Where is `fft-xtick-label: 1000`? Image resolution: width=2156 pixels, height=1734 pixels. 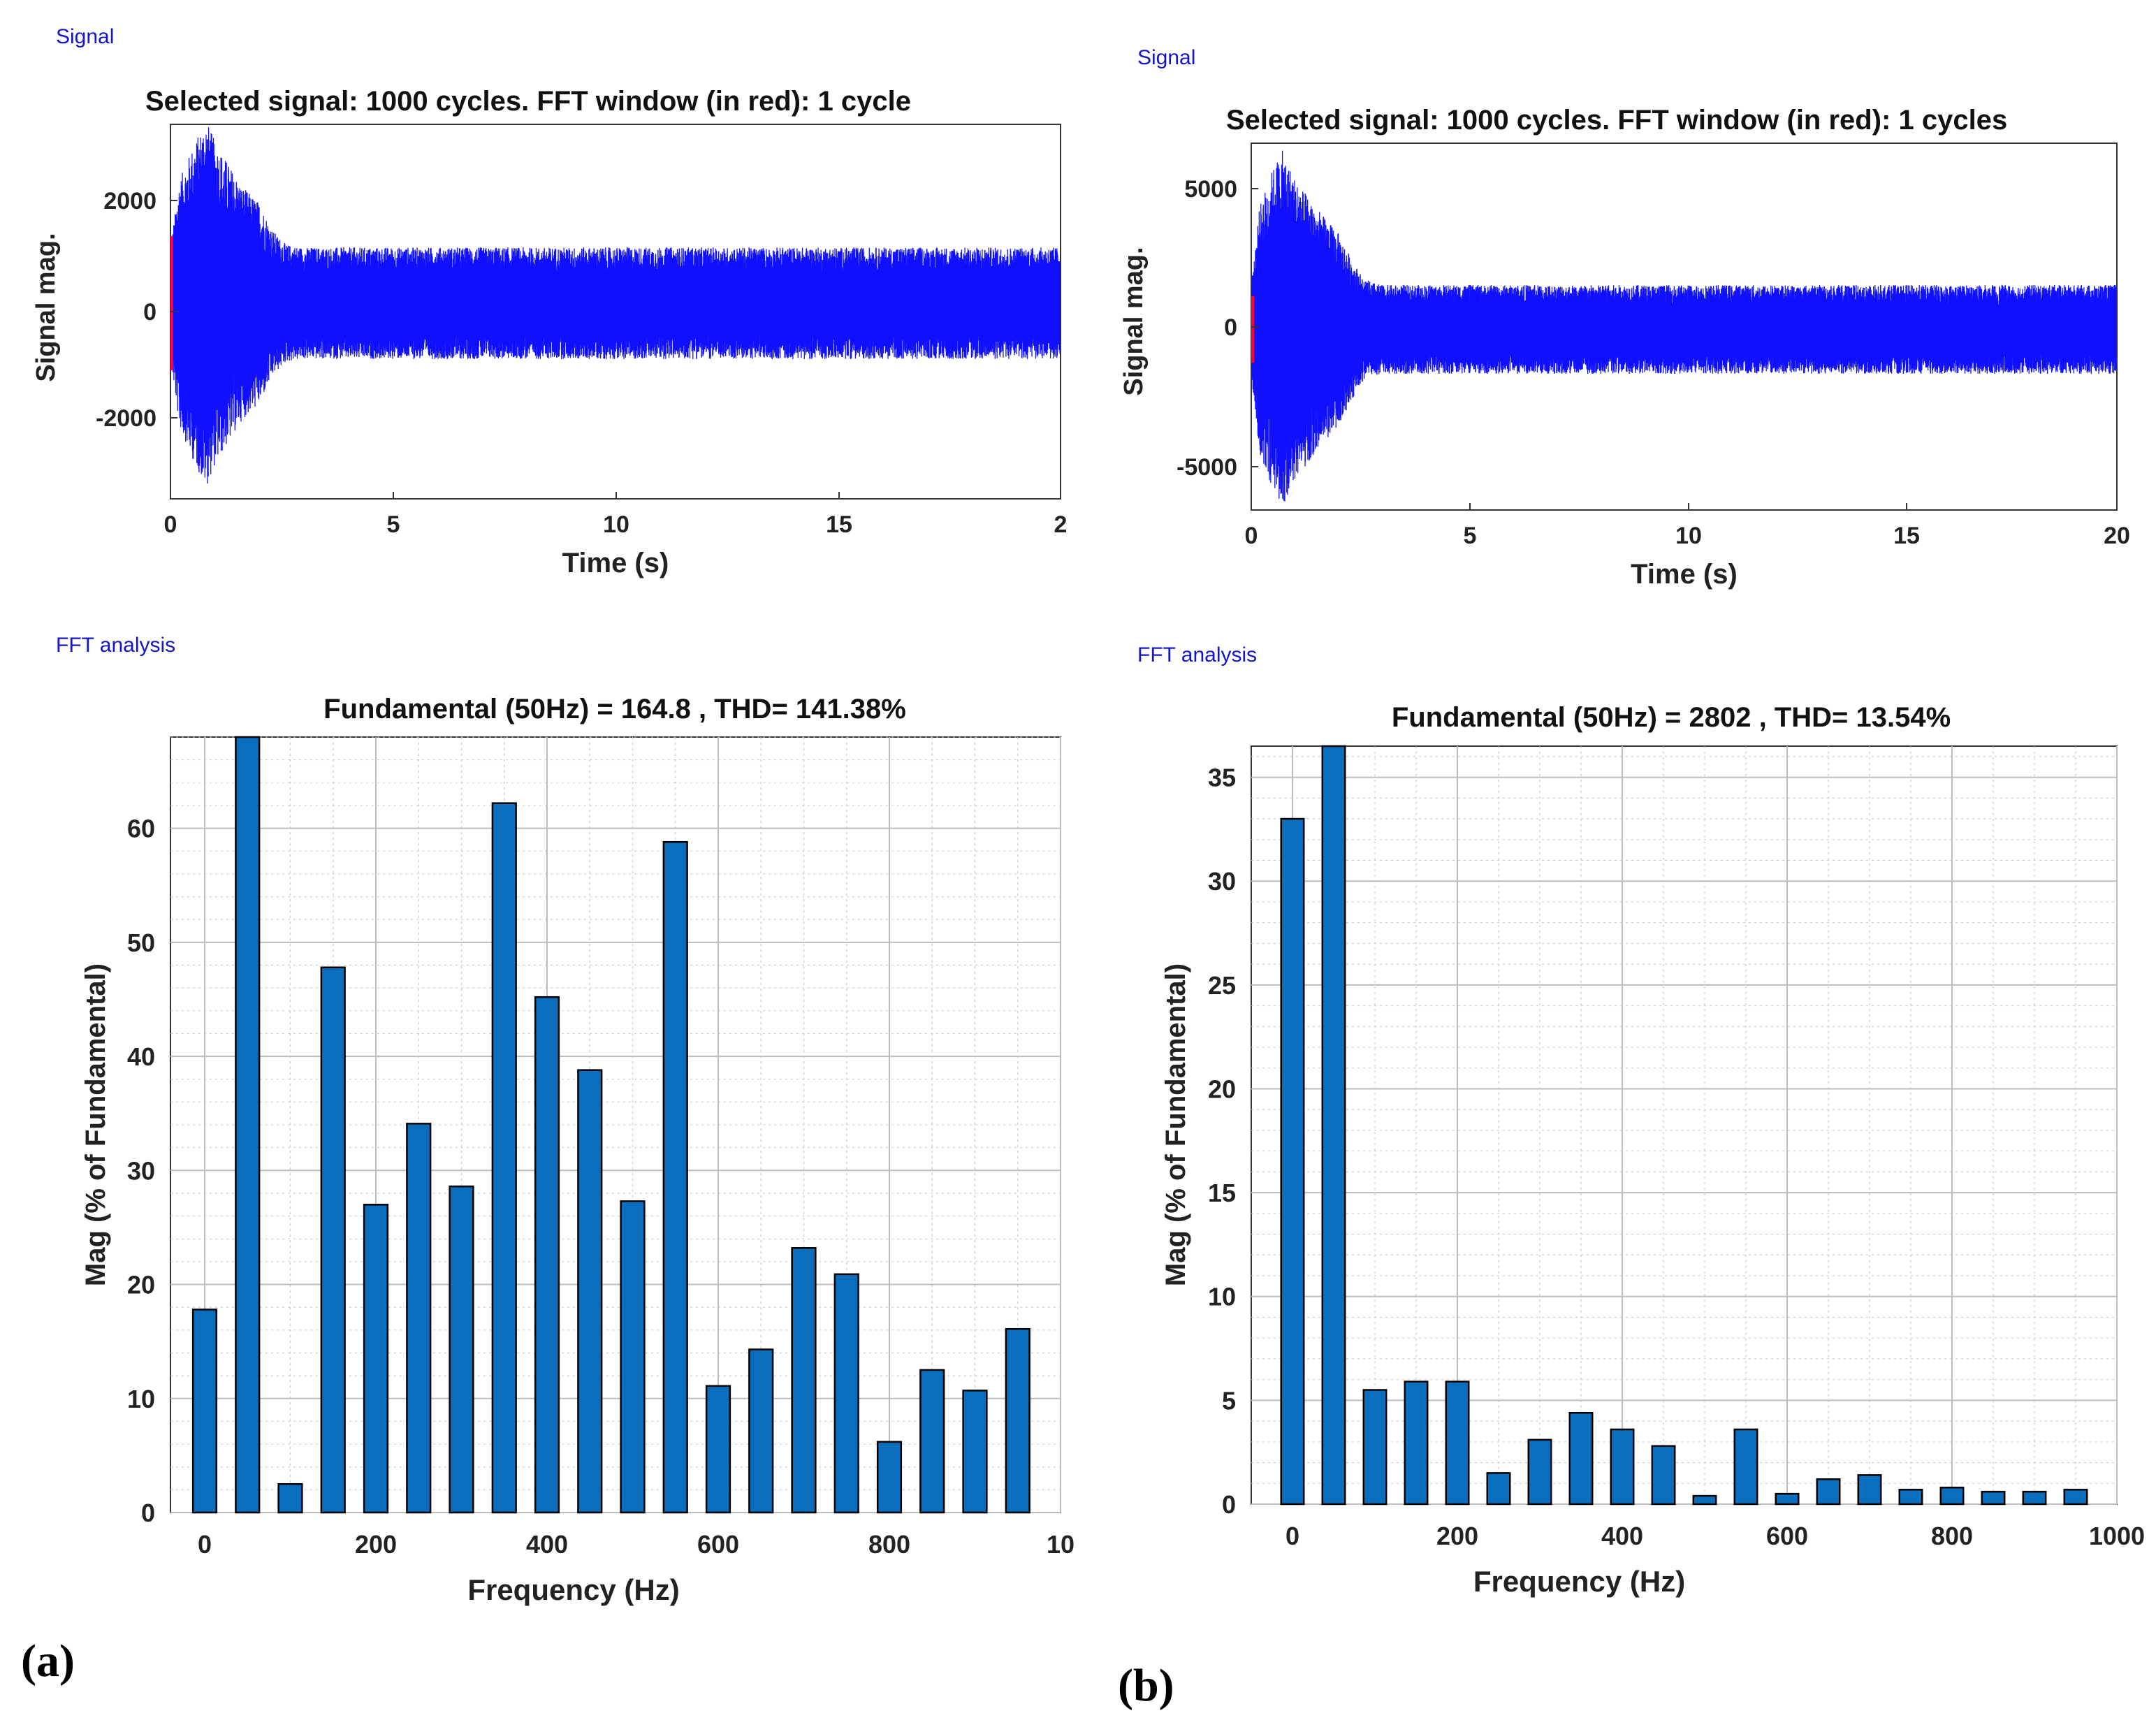
fft-xtick-label: 1000 is located at coordinates (2117, 1536).